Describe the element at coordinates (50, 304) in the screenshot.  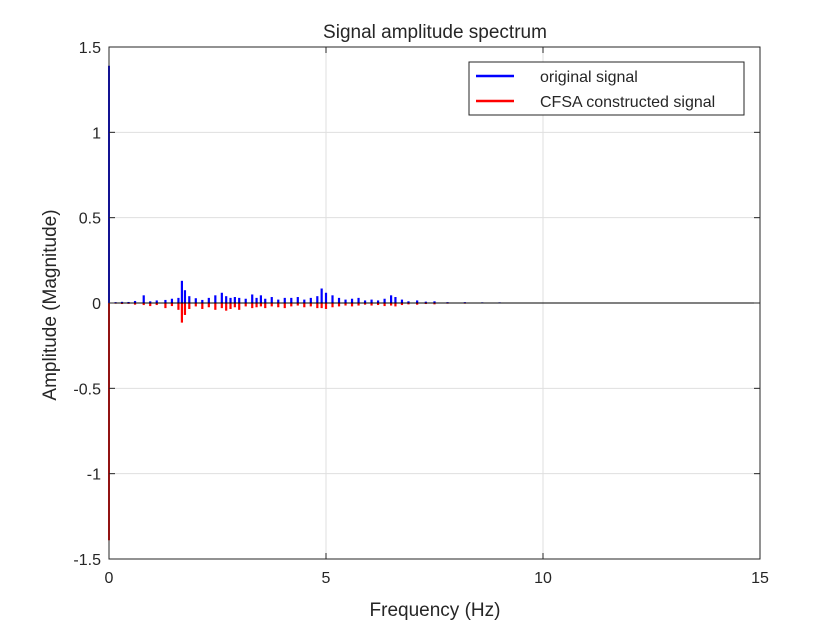
I see `y-axis-label: Amplitude (Magnitude)` at that location.